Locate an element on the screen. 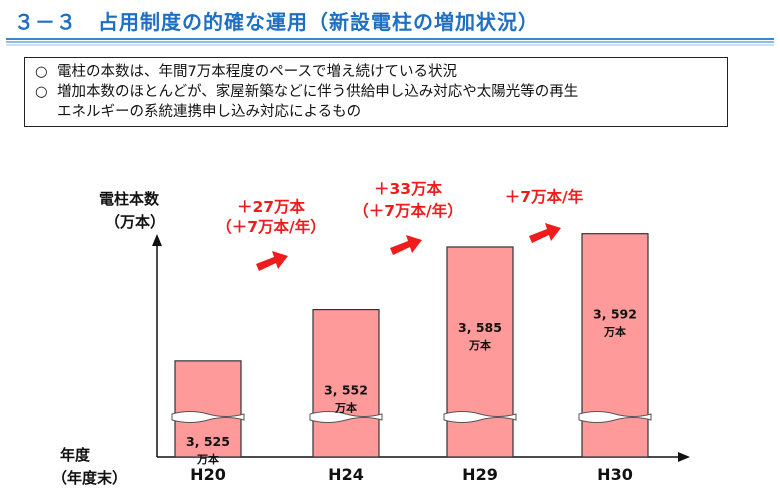  x-tick-label: H24 is located at coordinates (346, 474).